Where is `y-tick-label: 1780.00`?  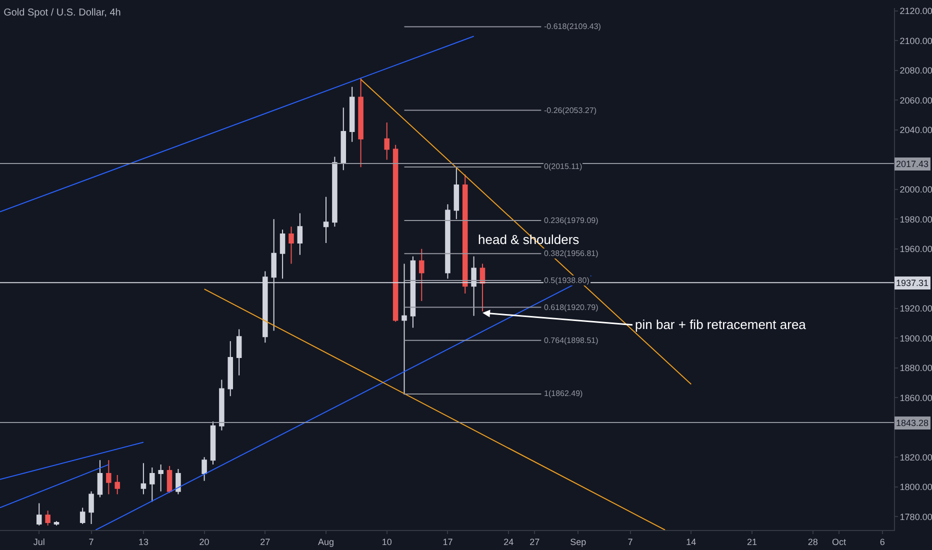 y-tick-label: 1780.00 is located at coordinates (916, 517).